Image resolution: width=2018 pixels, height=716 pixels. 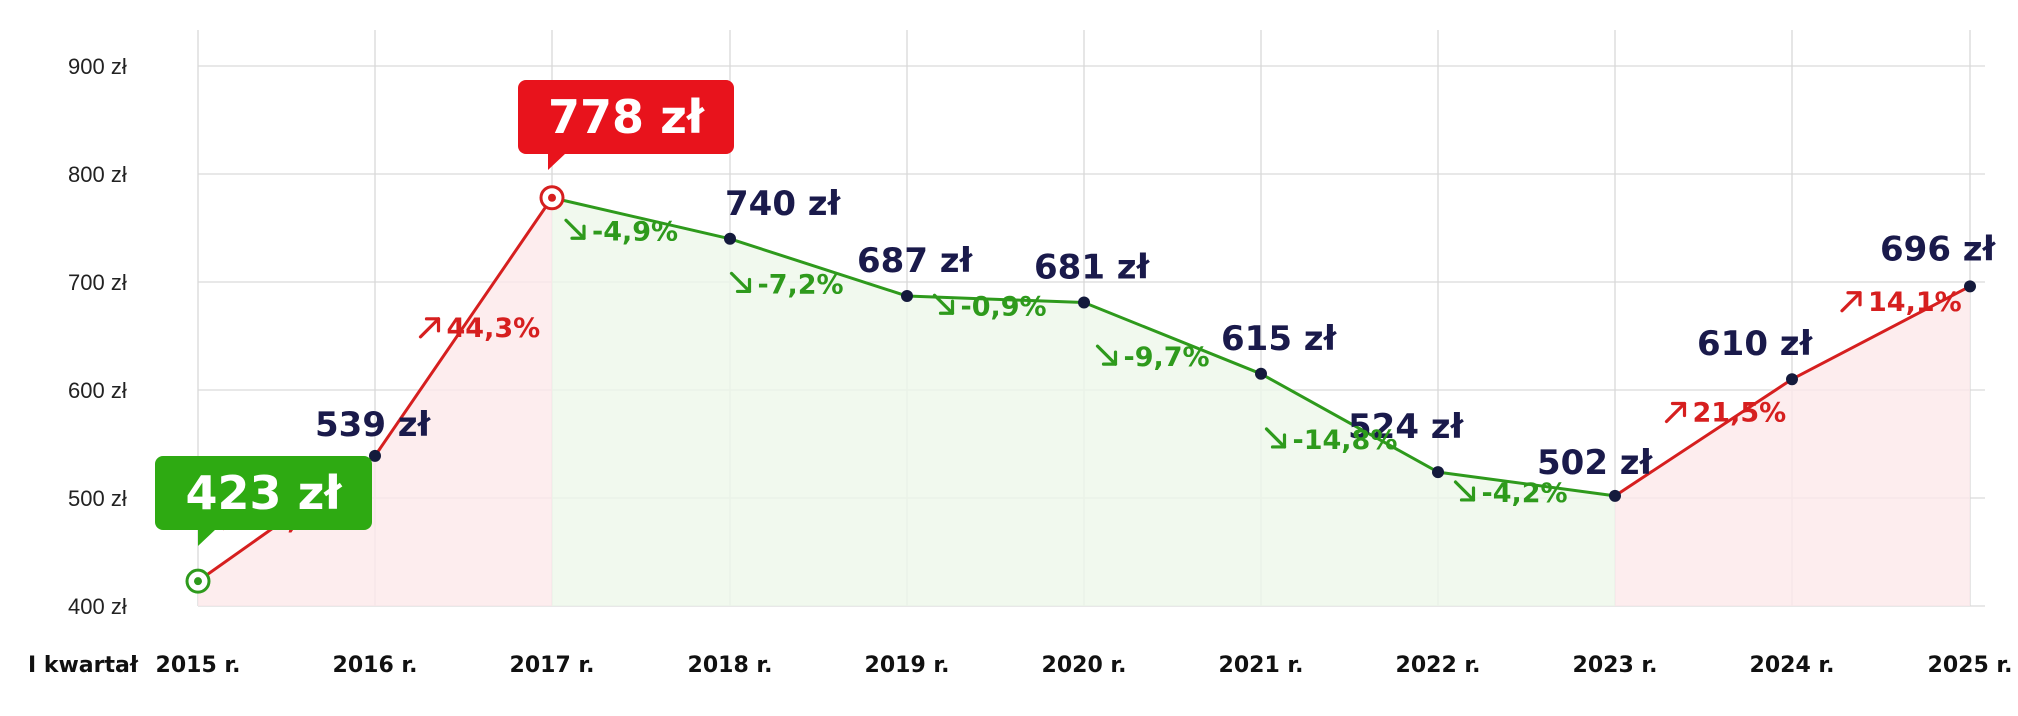 I want to click on x-tick-label: 2015 r., so click(x=198, y=665).